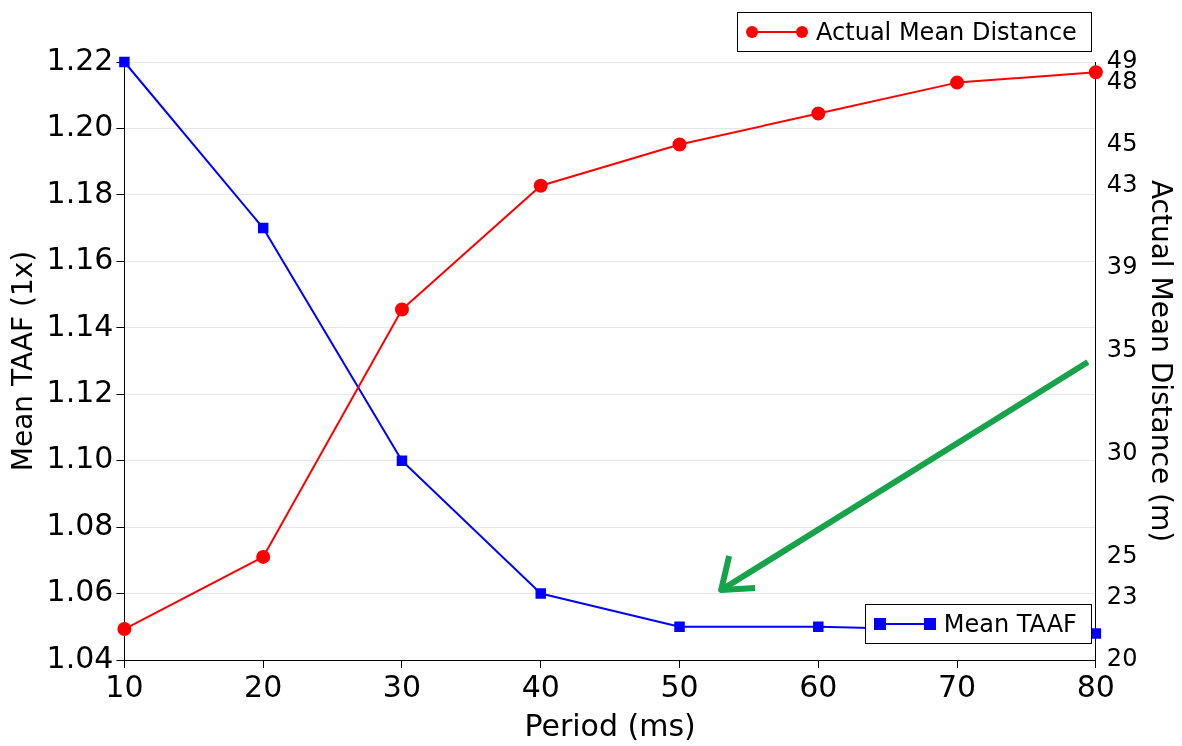 The image size is (1182, 746). Describe the element at coordinates (80, 59) in the screenshot. I see `y-tick-label: 1.22` at that location.